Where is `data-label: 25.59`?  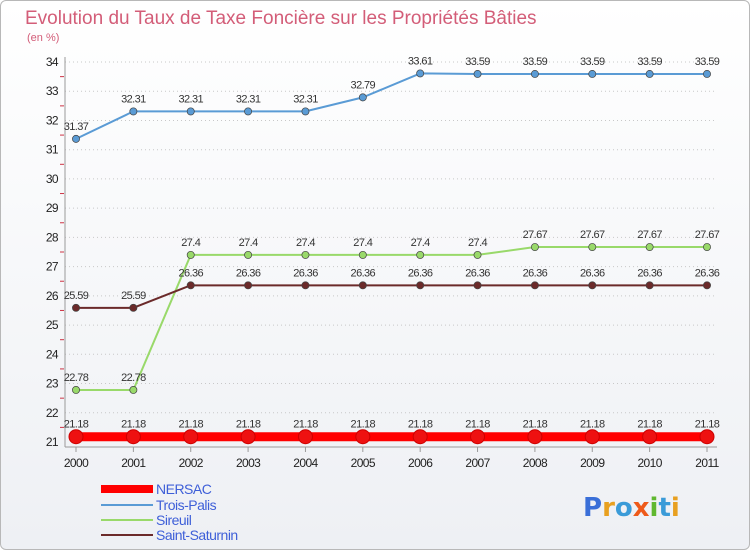
data-label: 25.59 is located at coordinates (76, 296).